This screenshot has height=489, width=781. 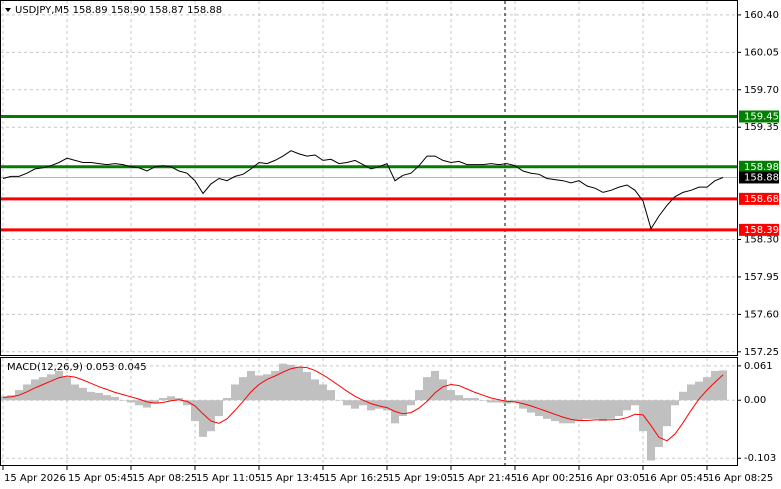 I want to click on y-tick-label: 0.061, so click(x=758, y=366).